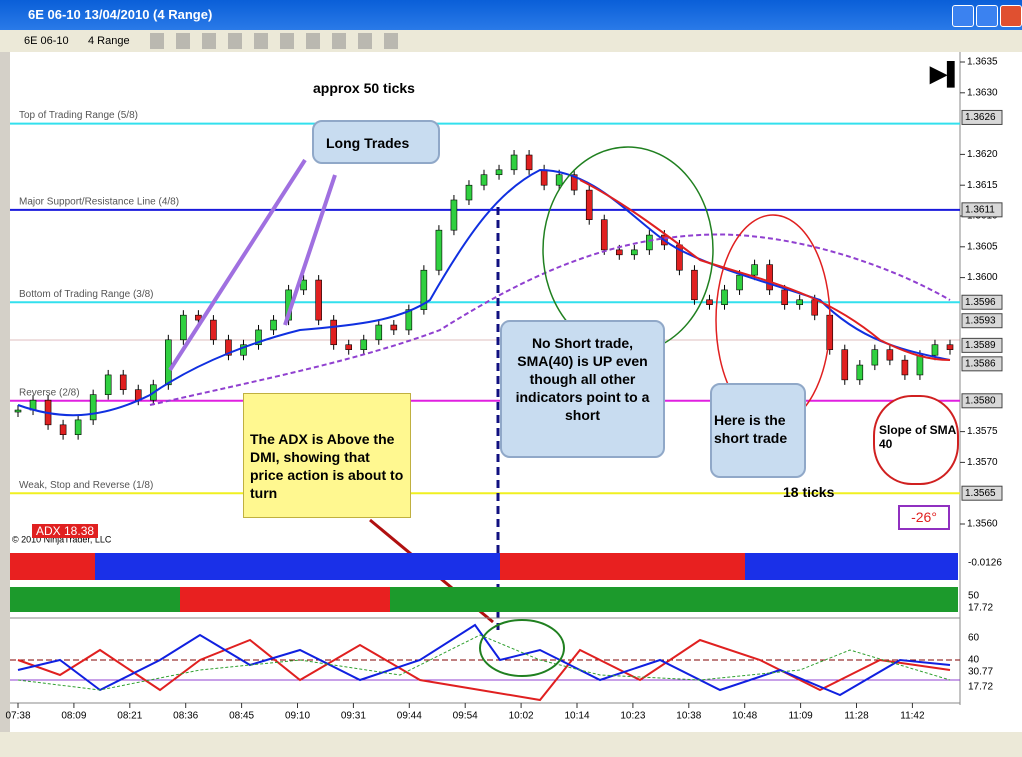  I want to click on x-tick-label: 11:28, so click(856, 716).